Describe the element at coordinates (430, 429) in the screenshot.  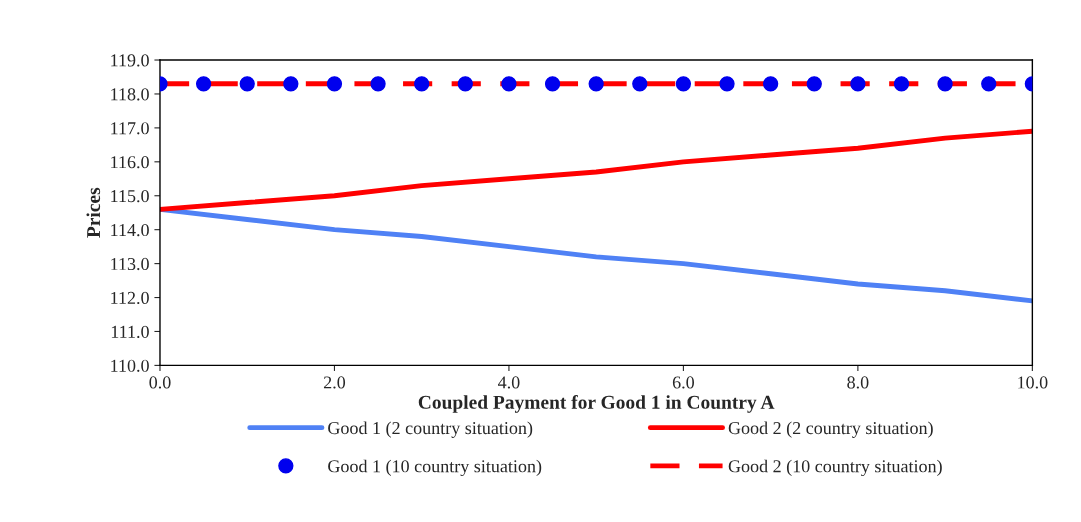
I see `legend-label: Good 1 (2 country situation)` at that location.